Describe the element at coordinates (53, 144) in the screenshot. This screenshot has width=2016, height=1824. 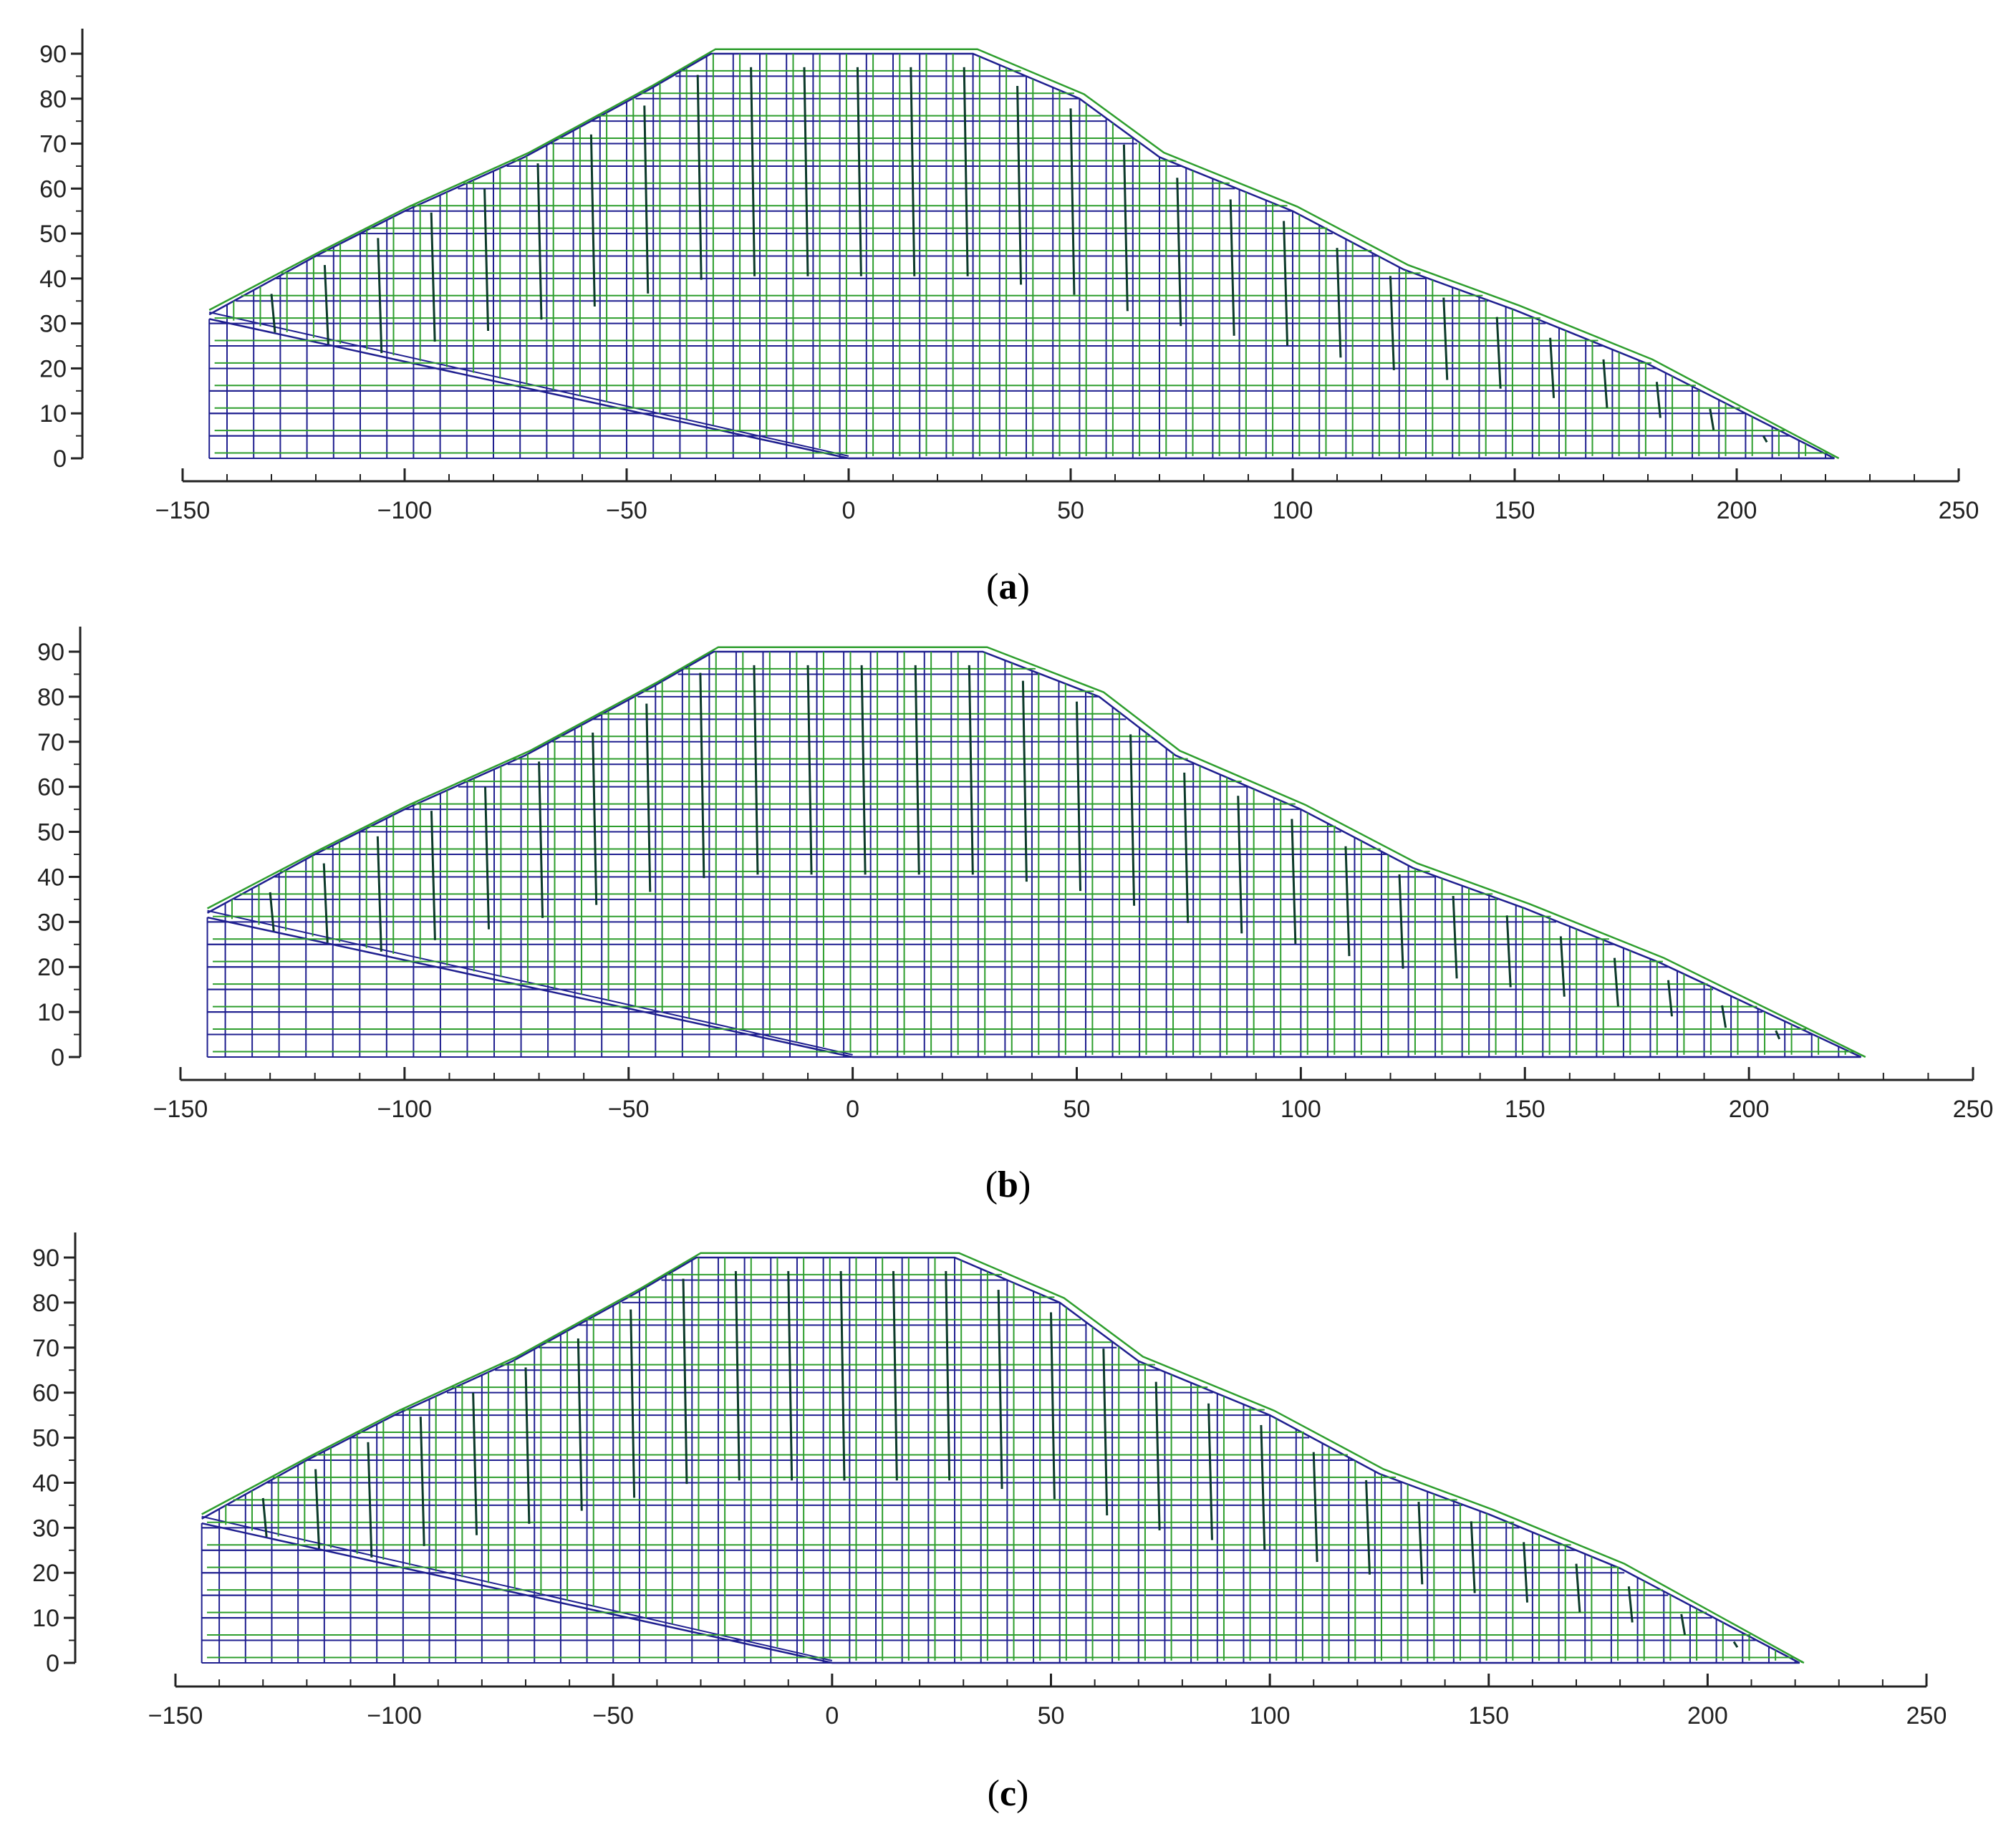
I see `y-tick-label: 70` at that location.